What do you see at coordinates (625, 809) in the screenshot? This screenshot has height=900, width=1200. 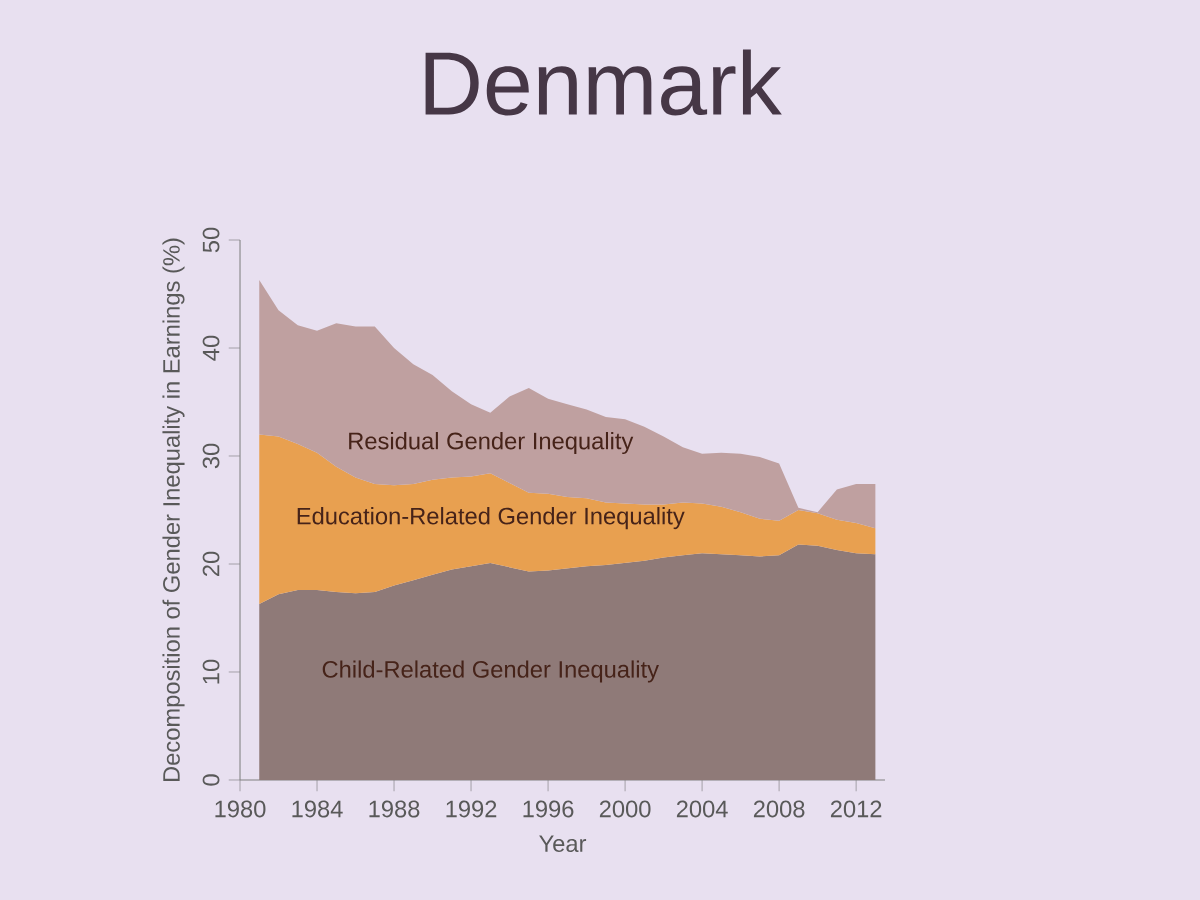 I see `x-tick-label: 2000` at bounding box center [625, 809].